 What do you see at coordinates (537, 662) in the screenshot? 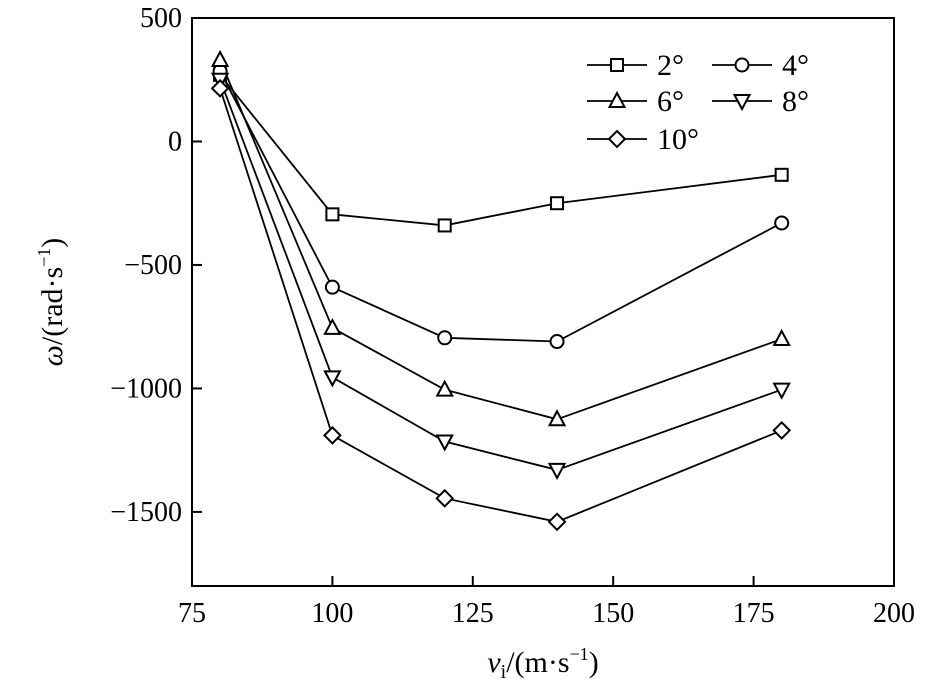
I see `x-axis-unit: /(m·s` at bounding box center [537, 662].